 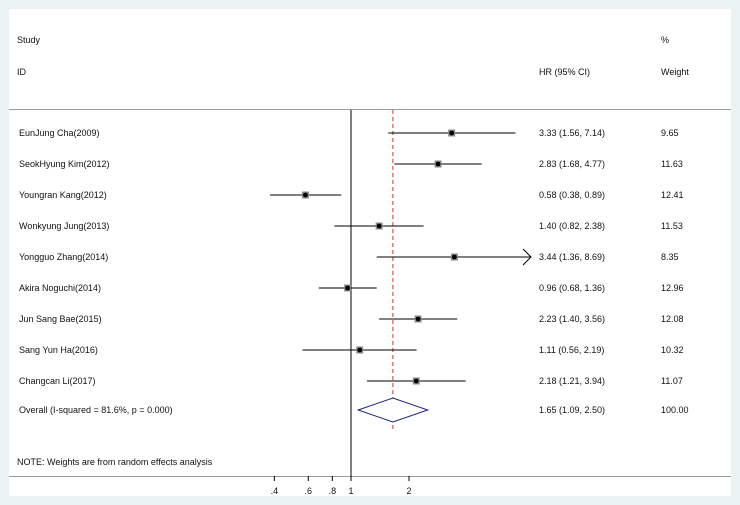 What do you see at coordinates (60, 288) in the screenshot?
I see `study-label: Akira Noguchi(2014)` at bounding box center [60, 288].